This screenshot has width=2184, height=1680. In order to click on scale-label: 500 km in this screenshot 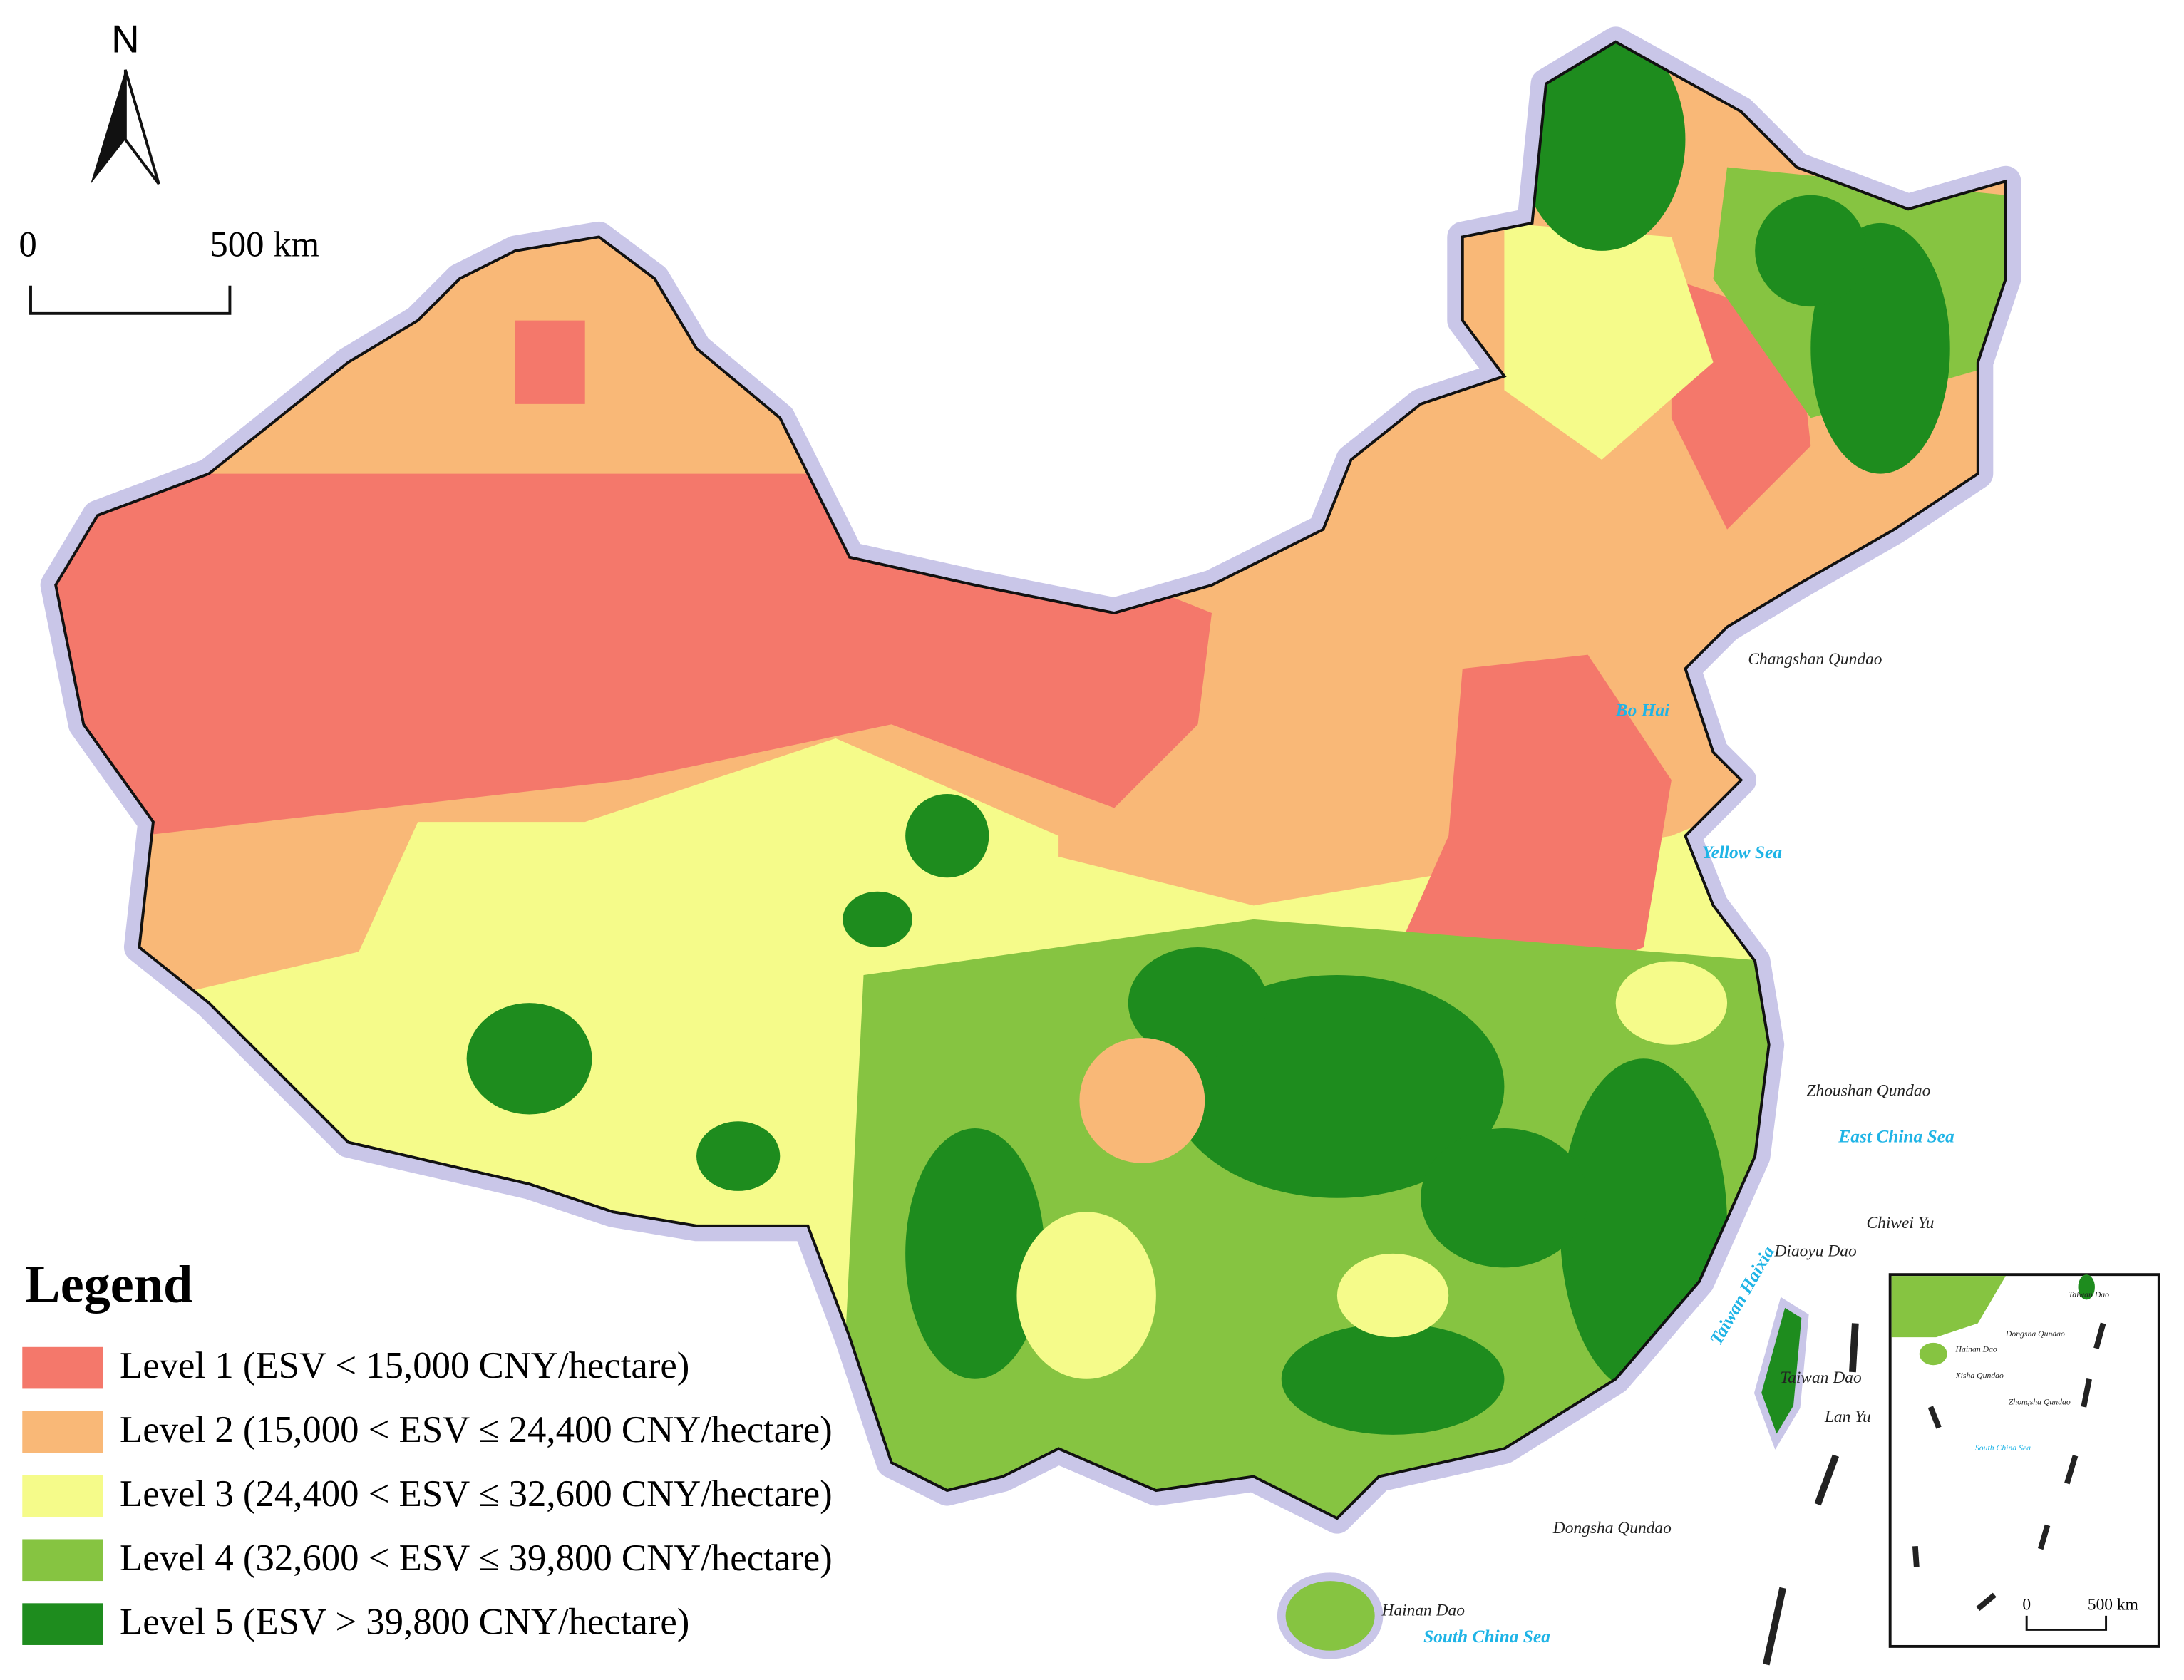, I will do `click(264, 244)`.